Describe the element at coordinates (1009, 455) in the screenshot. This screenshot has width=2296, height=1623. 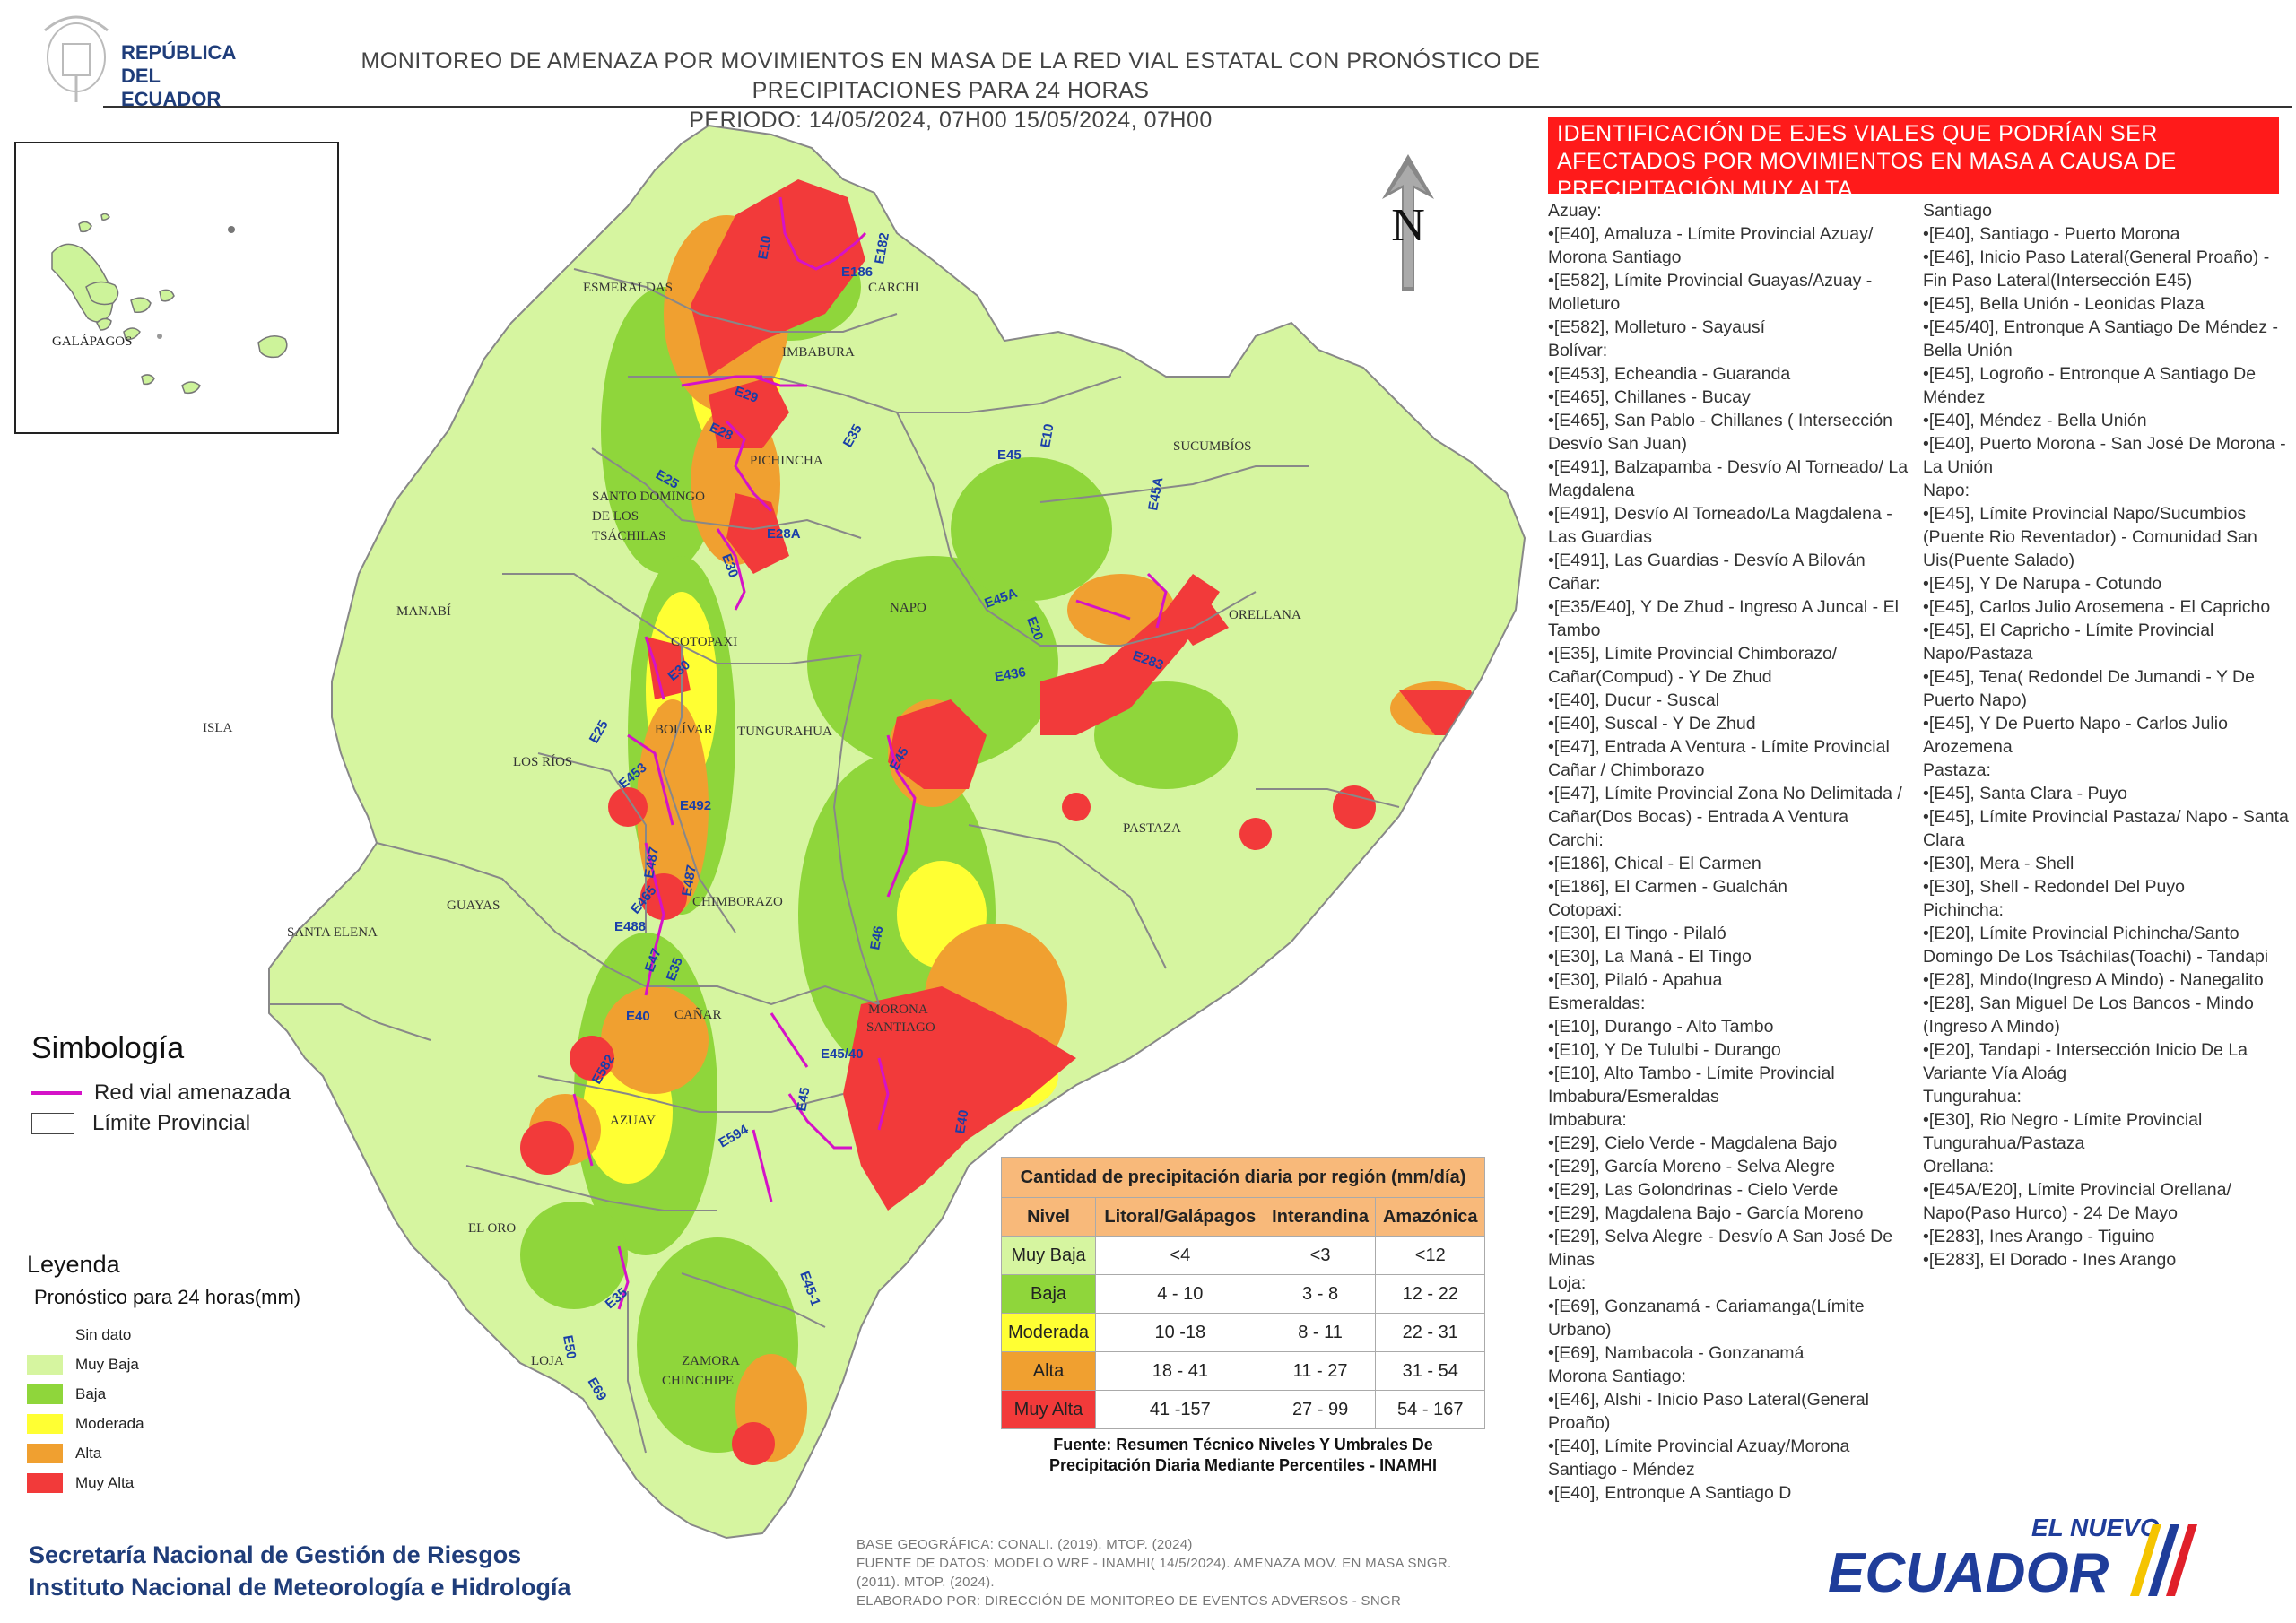
I see `road-label: E45` at that location.